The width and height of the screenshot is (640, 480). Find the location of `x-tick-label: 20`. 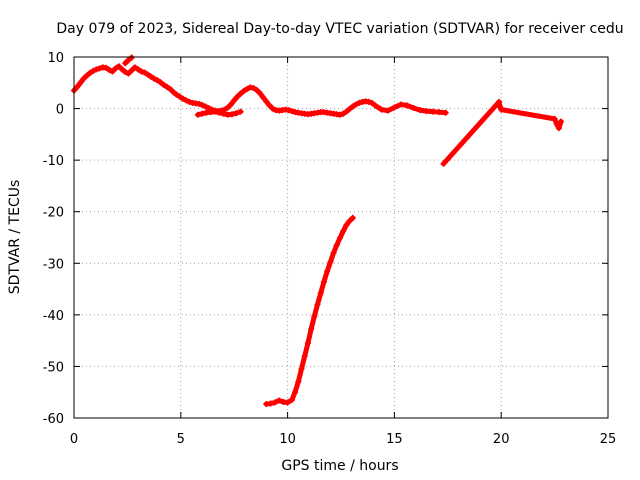

x-tick-label: 20 is located at coordinates (501, 439).